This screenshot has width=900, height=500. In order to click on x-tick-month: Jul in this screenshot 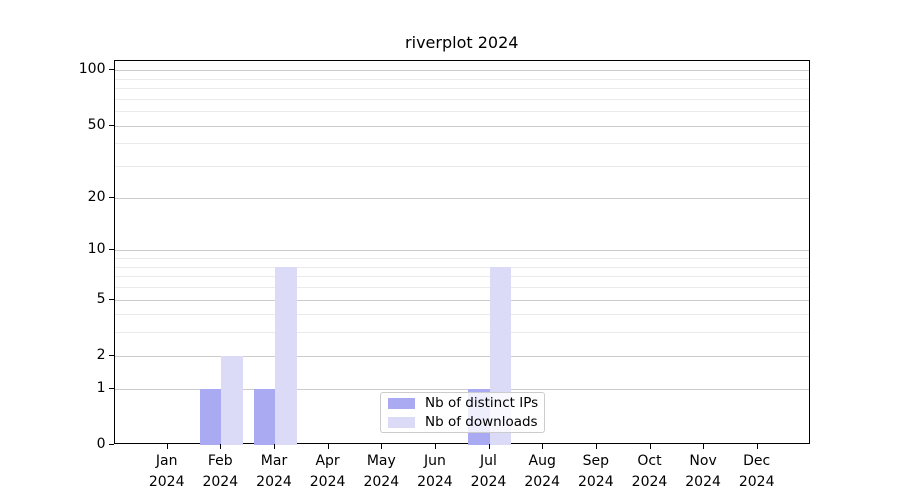, I will do `click(488, 461)`.